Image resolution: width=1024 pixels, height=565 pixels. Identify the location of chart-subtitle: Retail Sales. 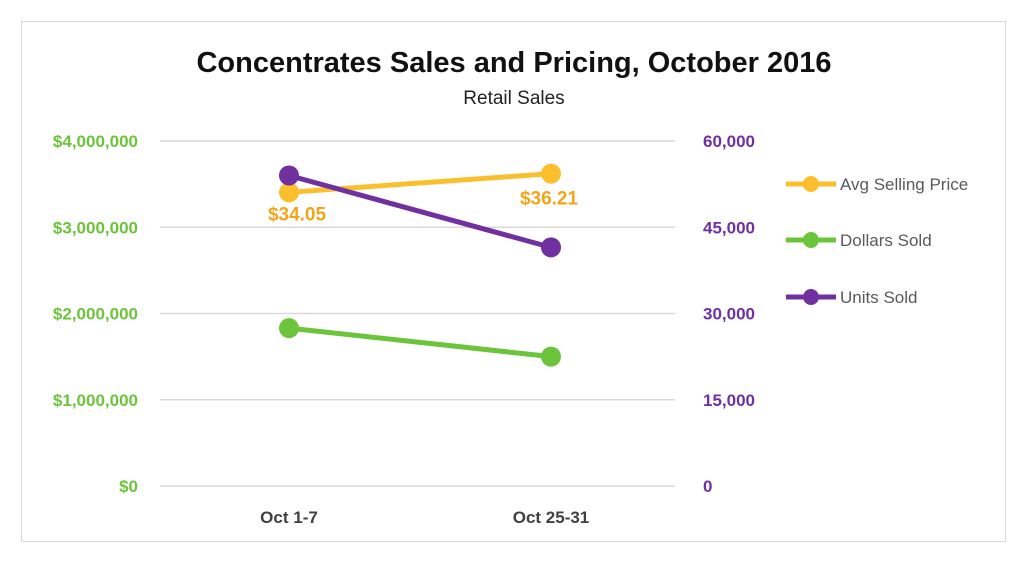
(513, 98).